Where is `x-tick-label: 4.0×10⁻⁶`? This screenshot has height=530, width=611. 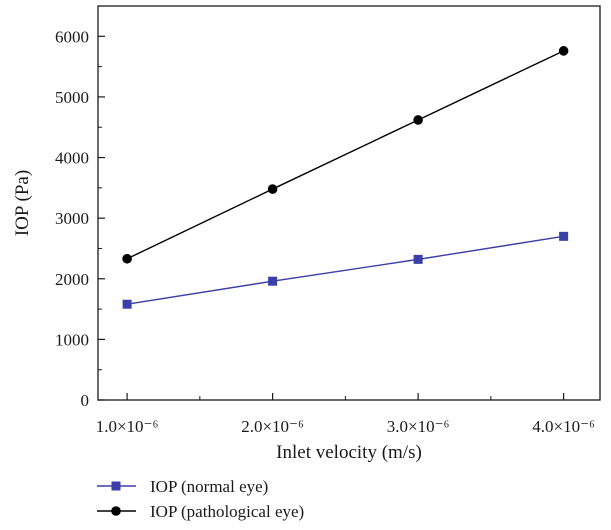 x-tick-label: 4.0×10⁻⁶ is located at coordinates (563, 426).